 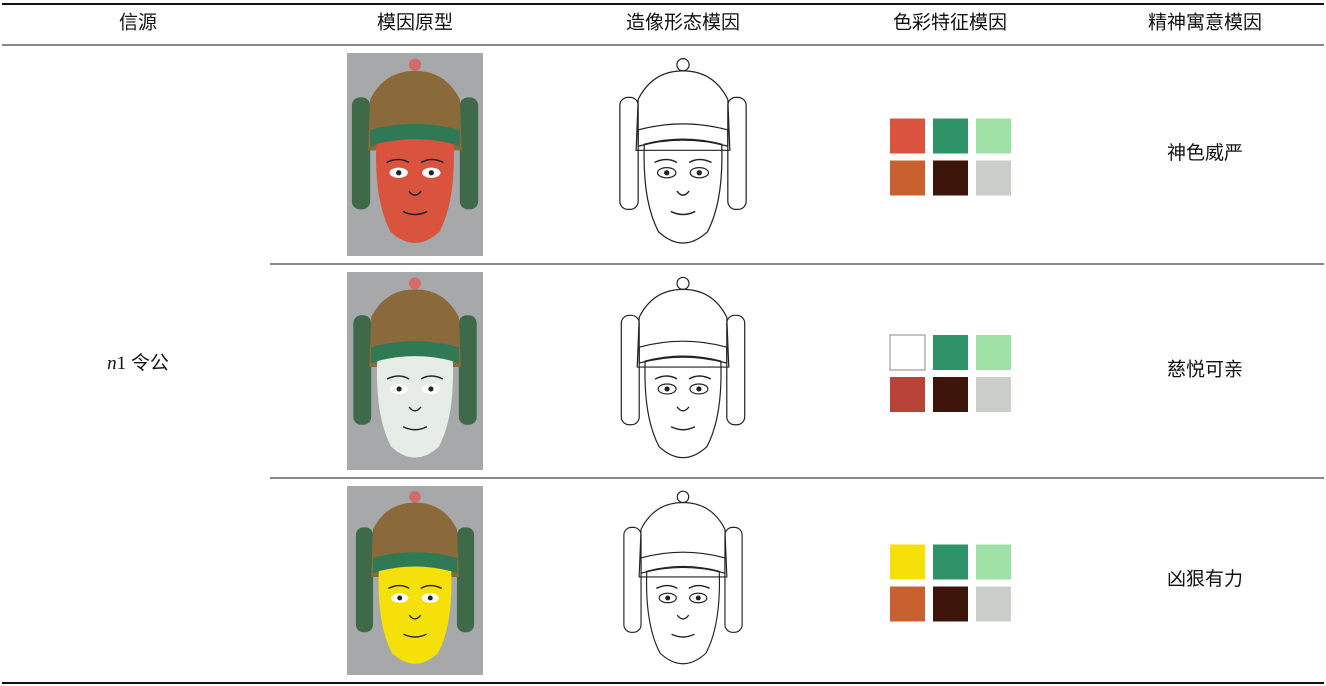 What do you see at coordinates (138, 22) in the screenshot?
I see `header-cell: 信源` at bounding box center [138, 22].